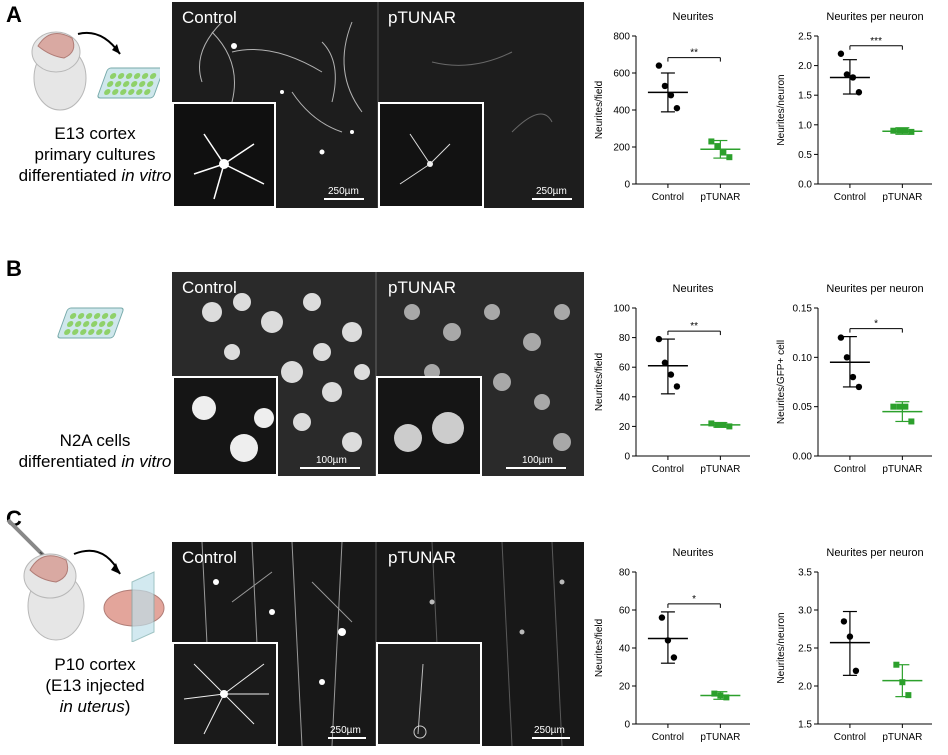 Image resolution: width=948 pixels, height=755 pixels. What do you see at coordinates (805, 573) in the screenshot?
I see `y-tick-label: 3.5` at bounding box center [805, 573].